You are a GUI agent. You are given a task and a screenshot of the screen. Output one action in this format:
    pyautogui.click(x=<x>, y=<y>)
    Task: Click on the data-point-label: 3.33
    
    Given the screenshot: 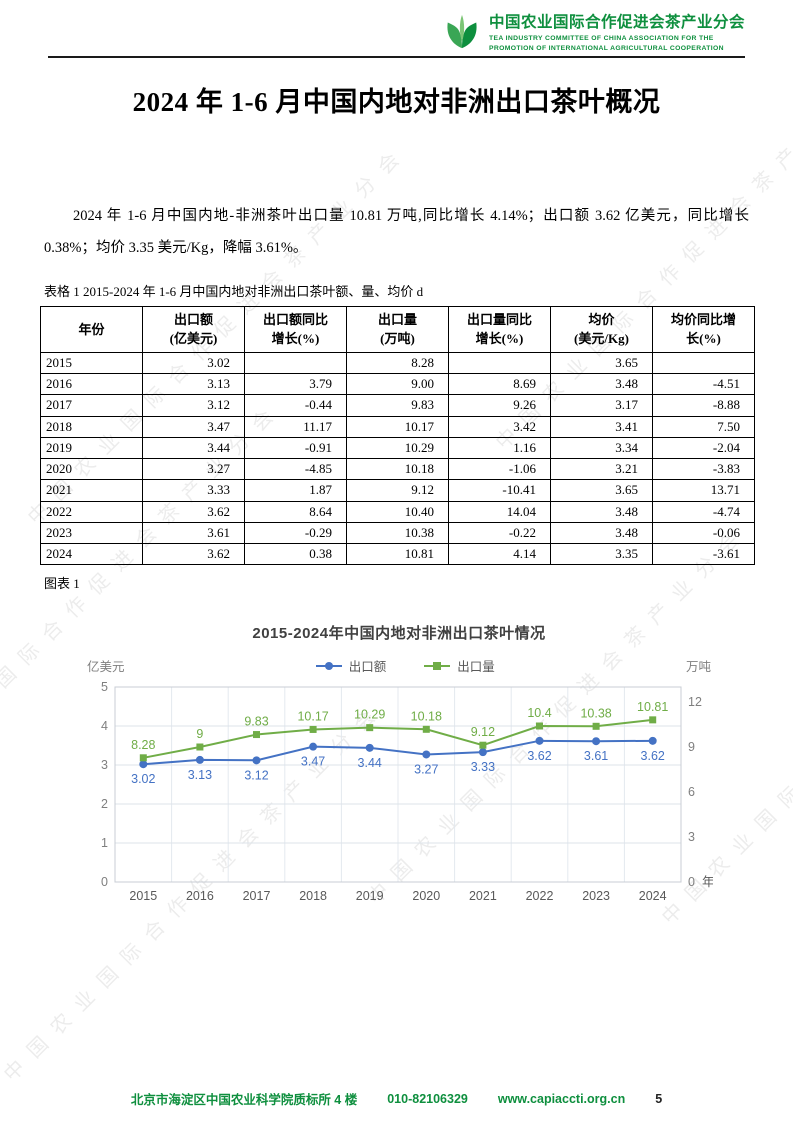 What is the action you would take?
    pyautogui.click(x=483, y=767)
    